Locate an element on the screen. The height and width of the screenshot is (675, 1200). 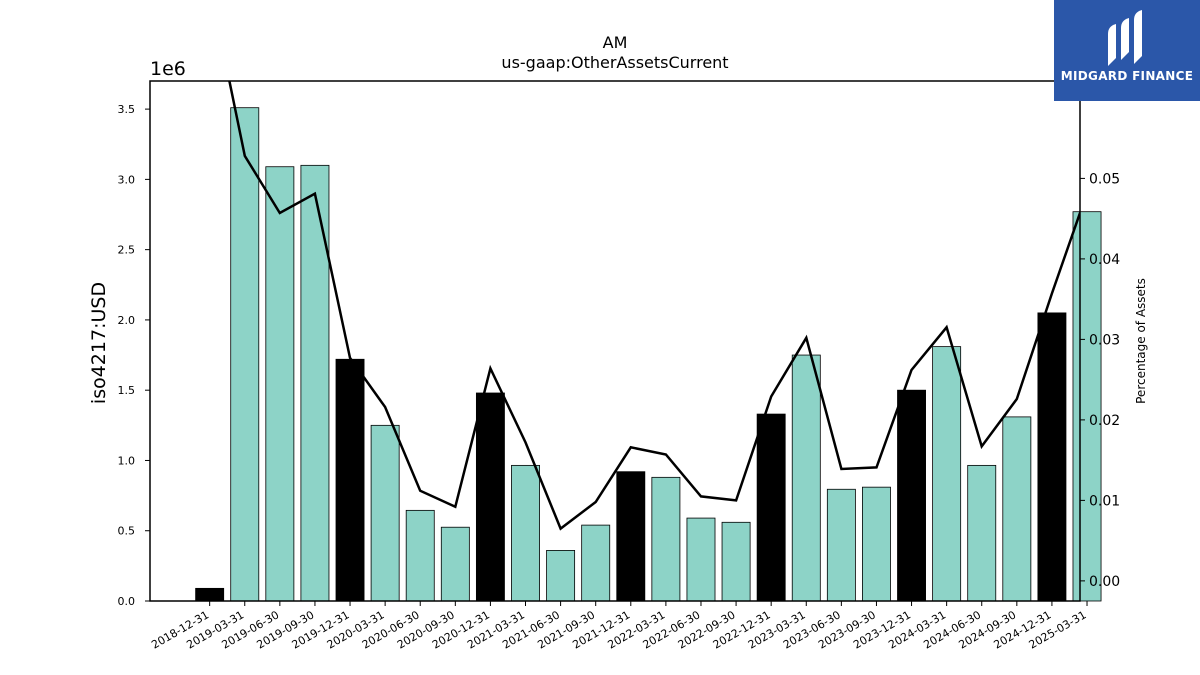
y-tick-label: 2.5 is located at coordinates (127, 250).